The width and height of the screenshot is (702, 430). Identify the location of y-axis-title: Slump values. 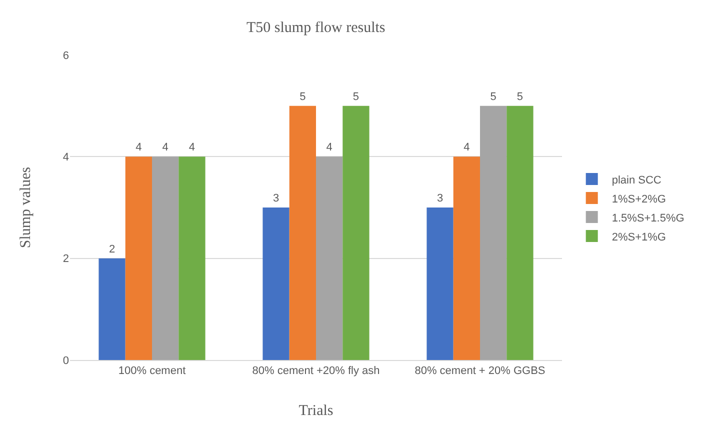
(26, 207).